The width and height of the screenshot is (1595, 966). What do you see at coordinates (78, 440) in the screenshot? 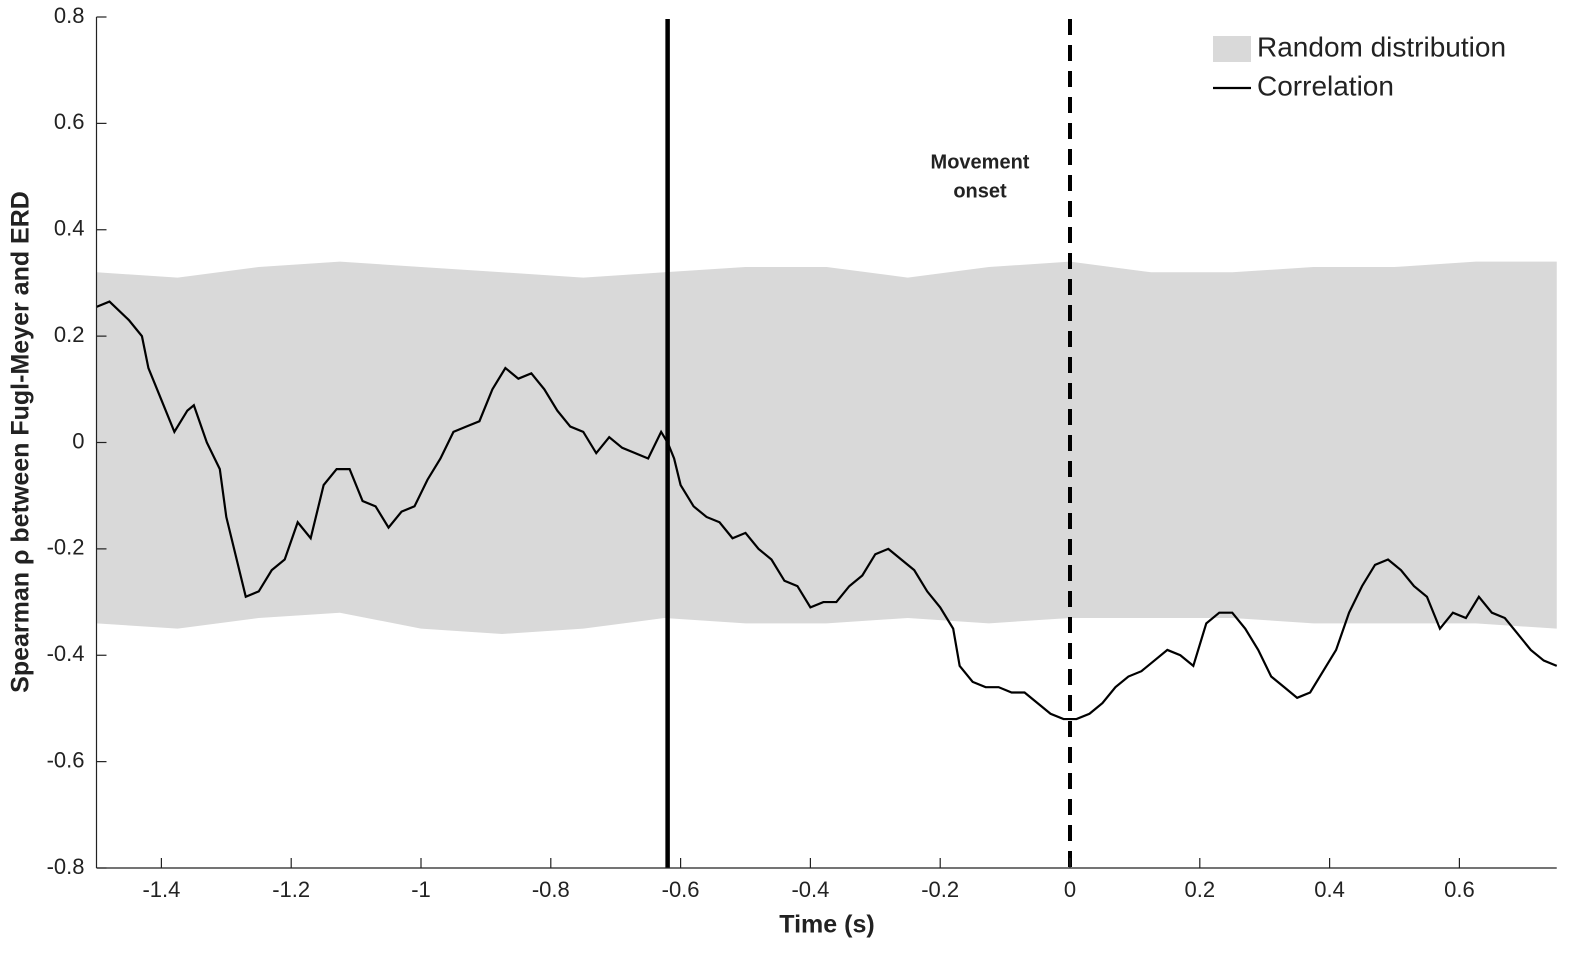
I see `y-tick-label: 0` at bounding box center [78, 440].